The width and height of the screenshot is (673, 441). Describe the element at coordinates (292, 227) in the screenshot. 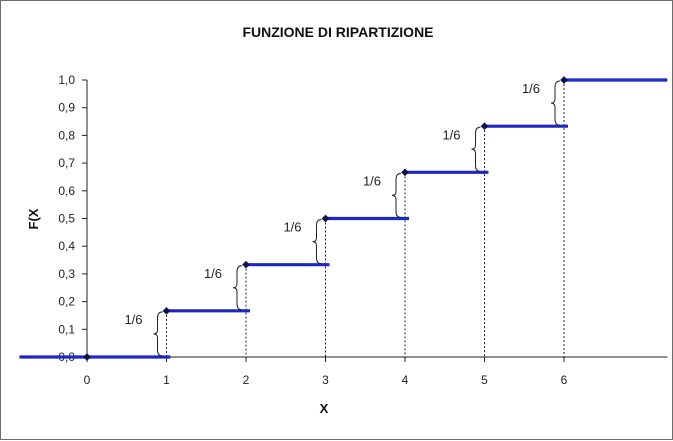

I see `jump-label-2: 1/6` at that location.